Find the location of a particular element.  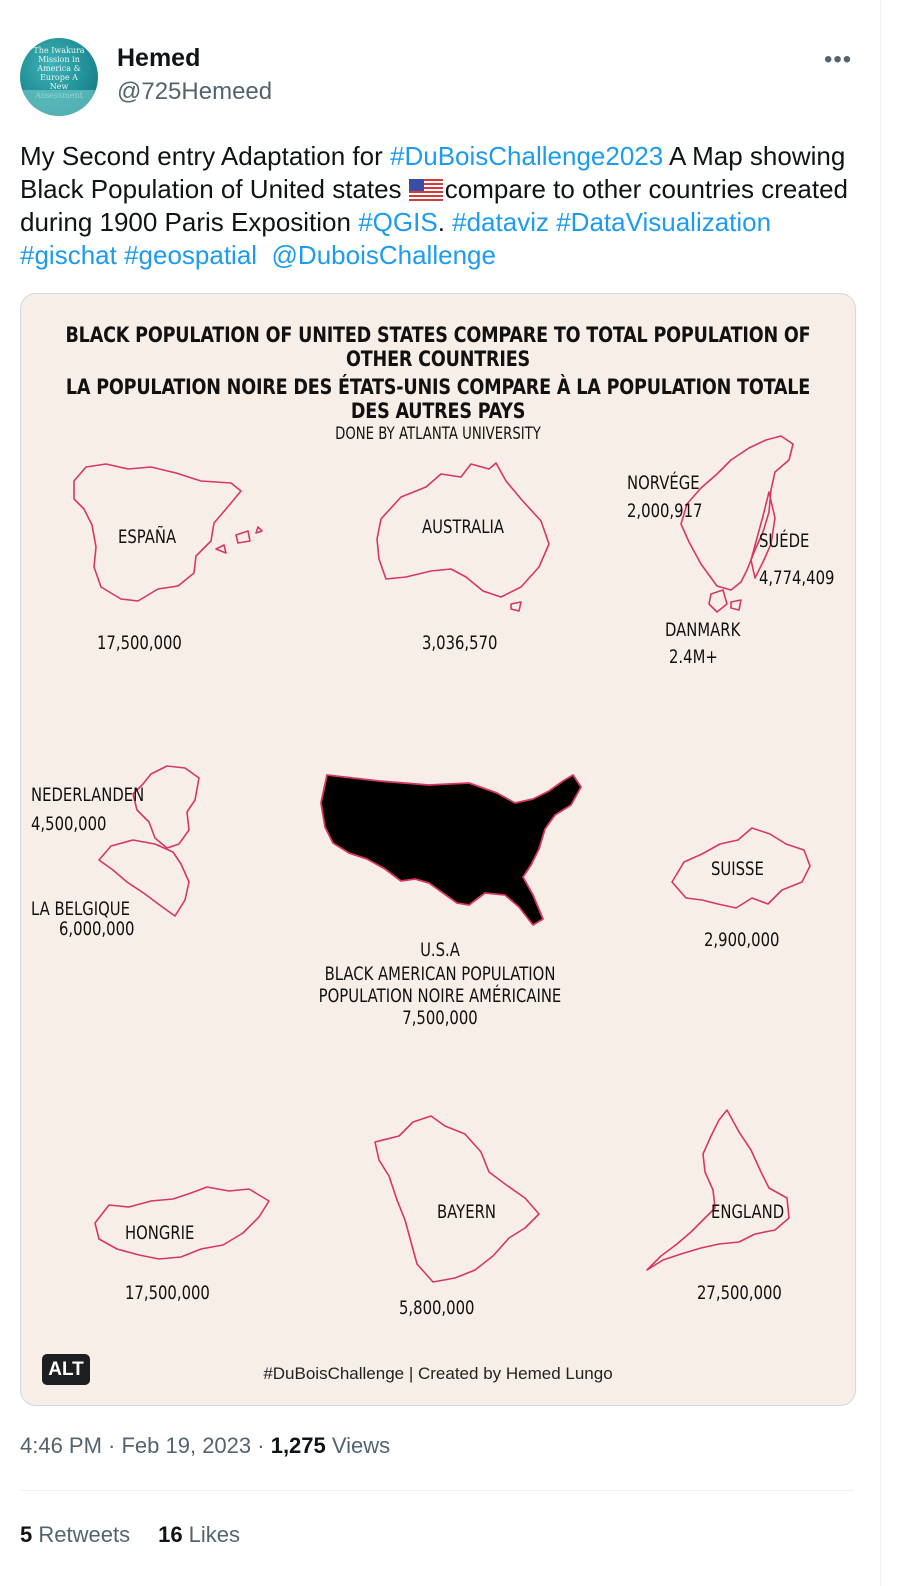

alt-text-button: ALT is located at coordinates (66, 1369).